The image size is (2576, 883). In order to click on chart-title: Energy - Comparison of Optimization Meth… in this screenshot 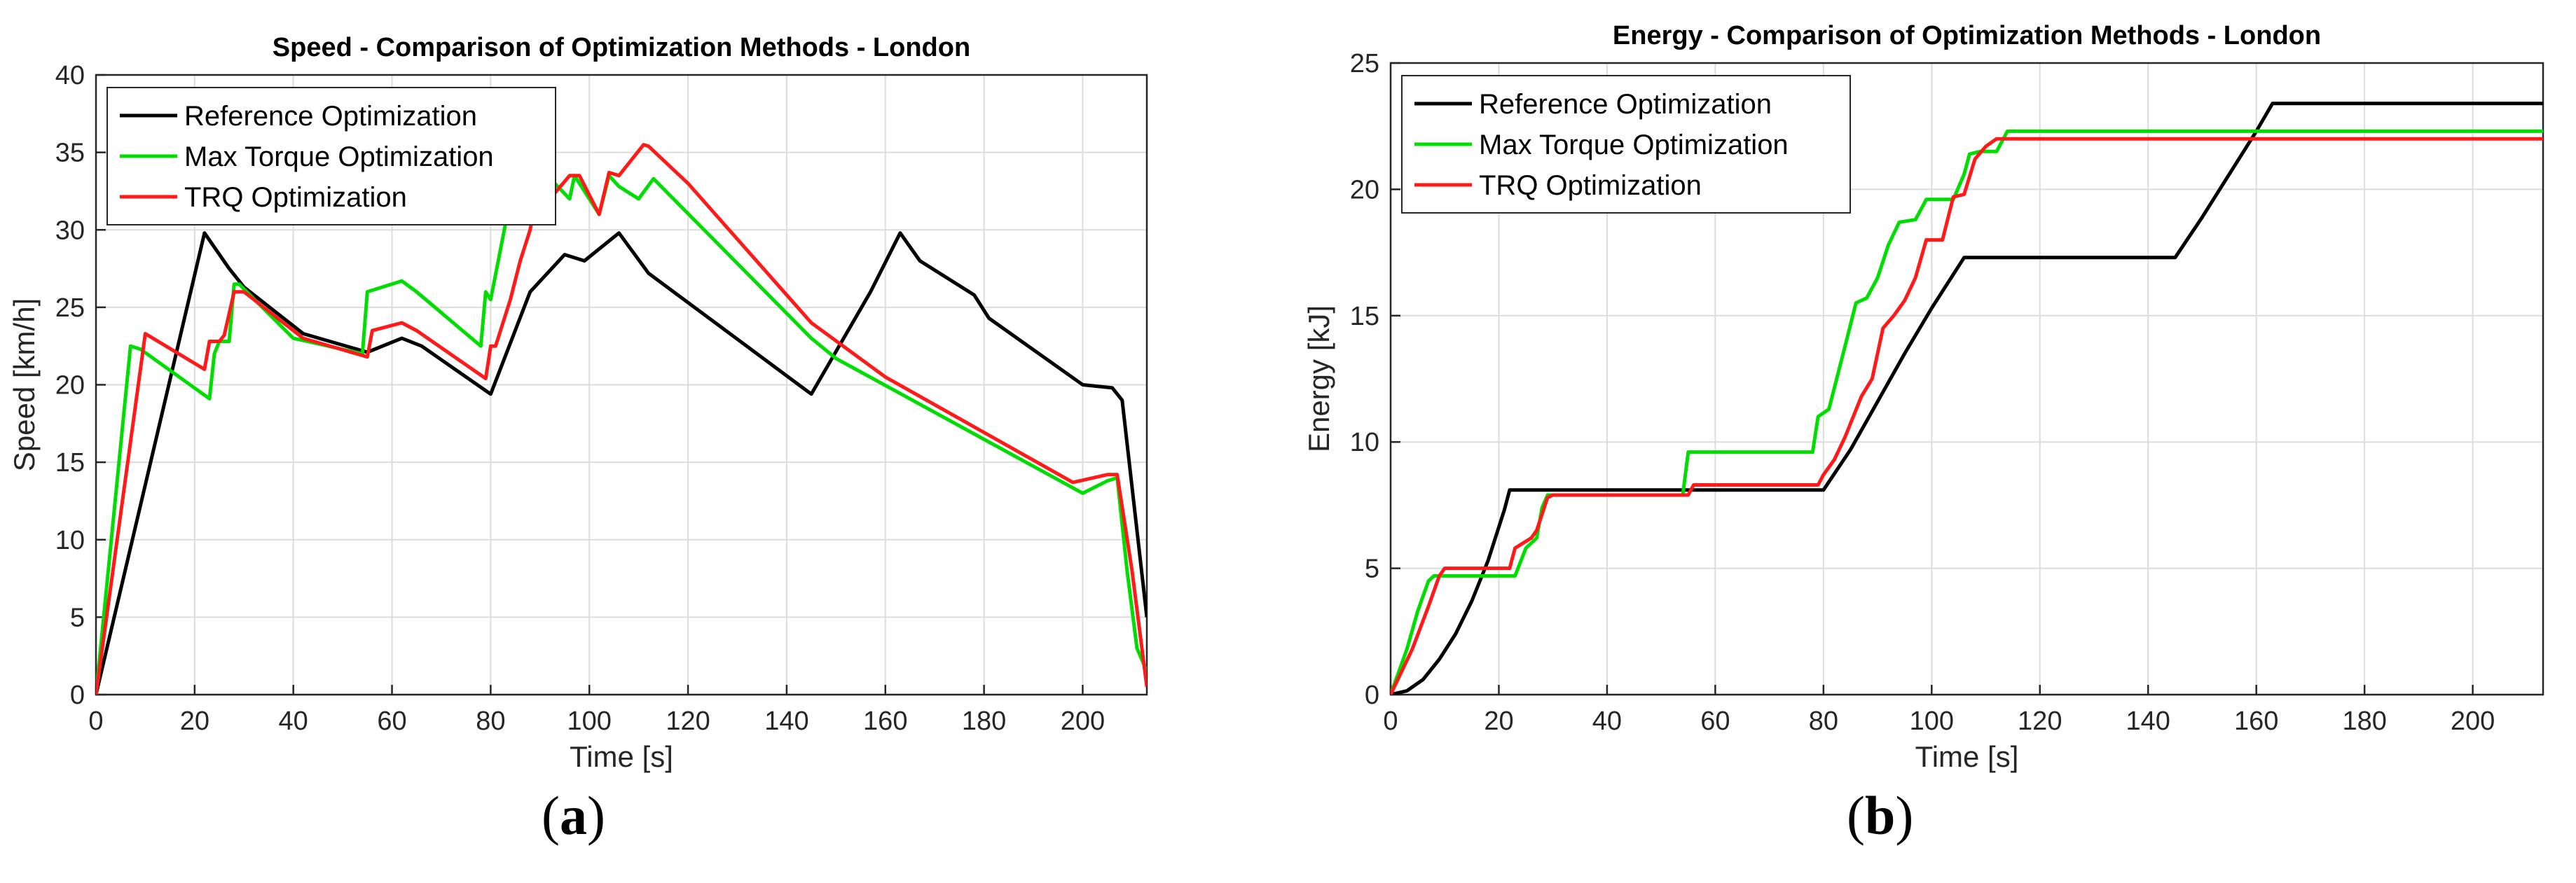, I will do `click(1967, 35)`.